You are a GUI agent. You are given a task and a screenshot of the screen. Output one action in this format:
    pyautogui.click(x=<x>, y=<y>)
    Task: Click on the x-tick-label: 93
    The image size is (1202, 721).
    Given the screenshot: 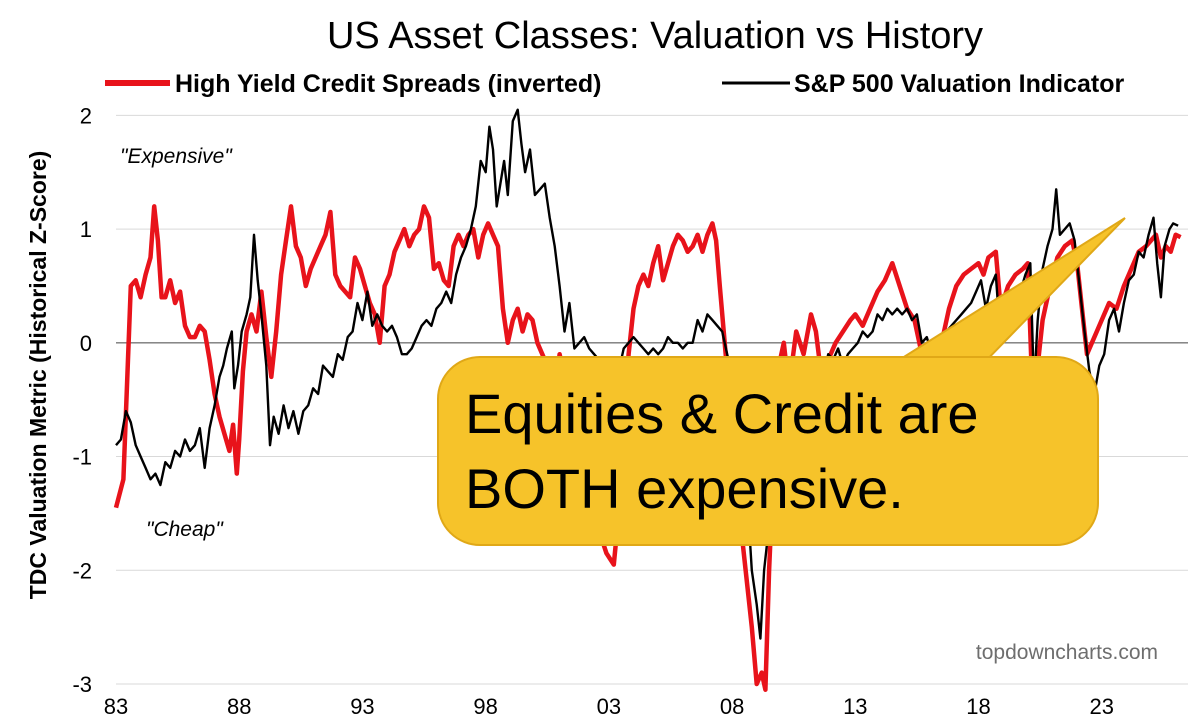 What is the action you would take?
    pyautogui.click(x=362, y=706)
    